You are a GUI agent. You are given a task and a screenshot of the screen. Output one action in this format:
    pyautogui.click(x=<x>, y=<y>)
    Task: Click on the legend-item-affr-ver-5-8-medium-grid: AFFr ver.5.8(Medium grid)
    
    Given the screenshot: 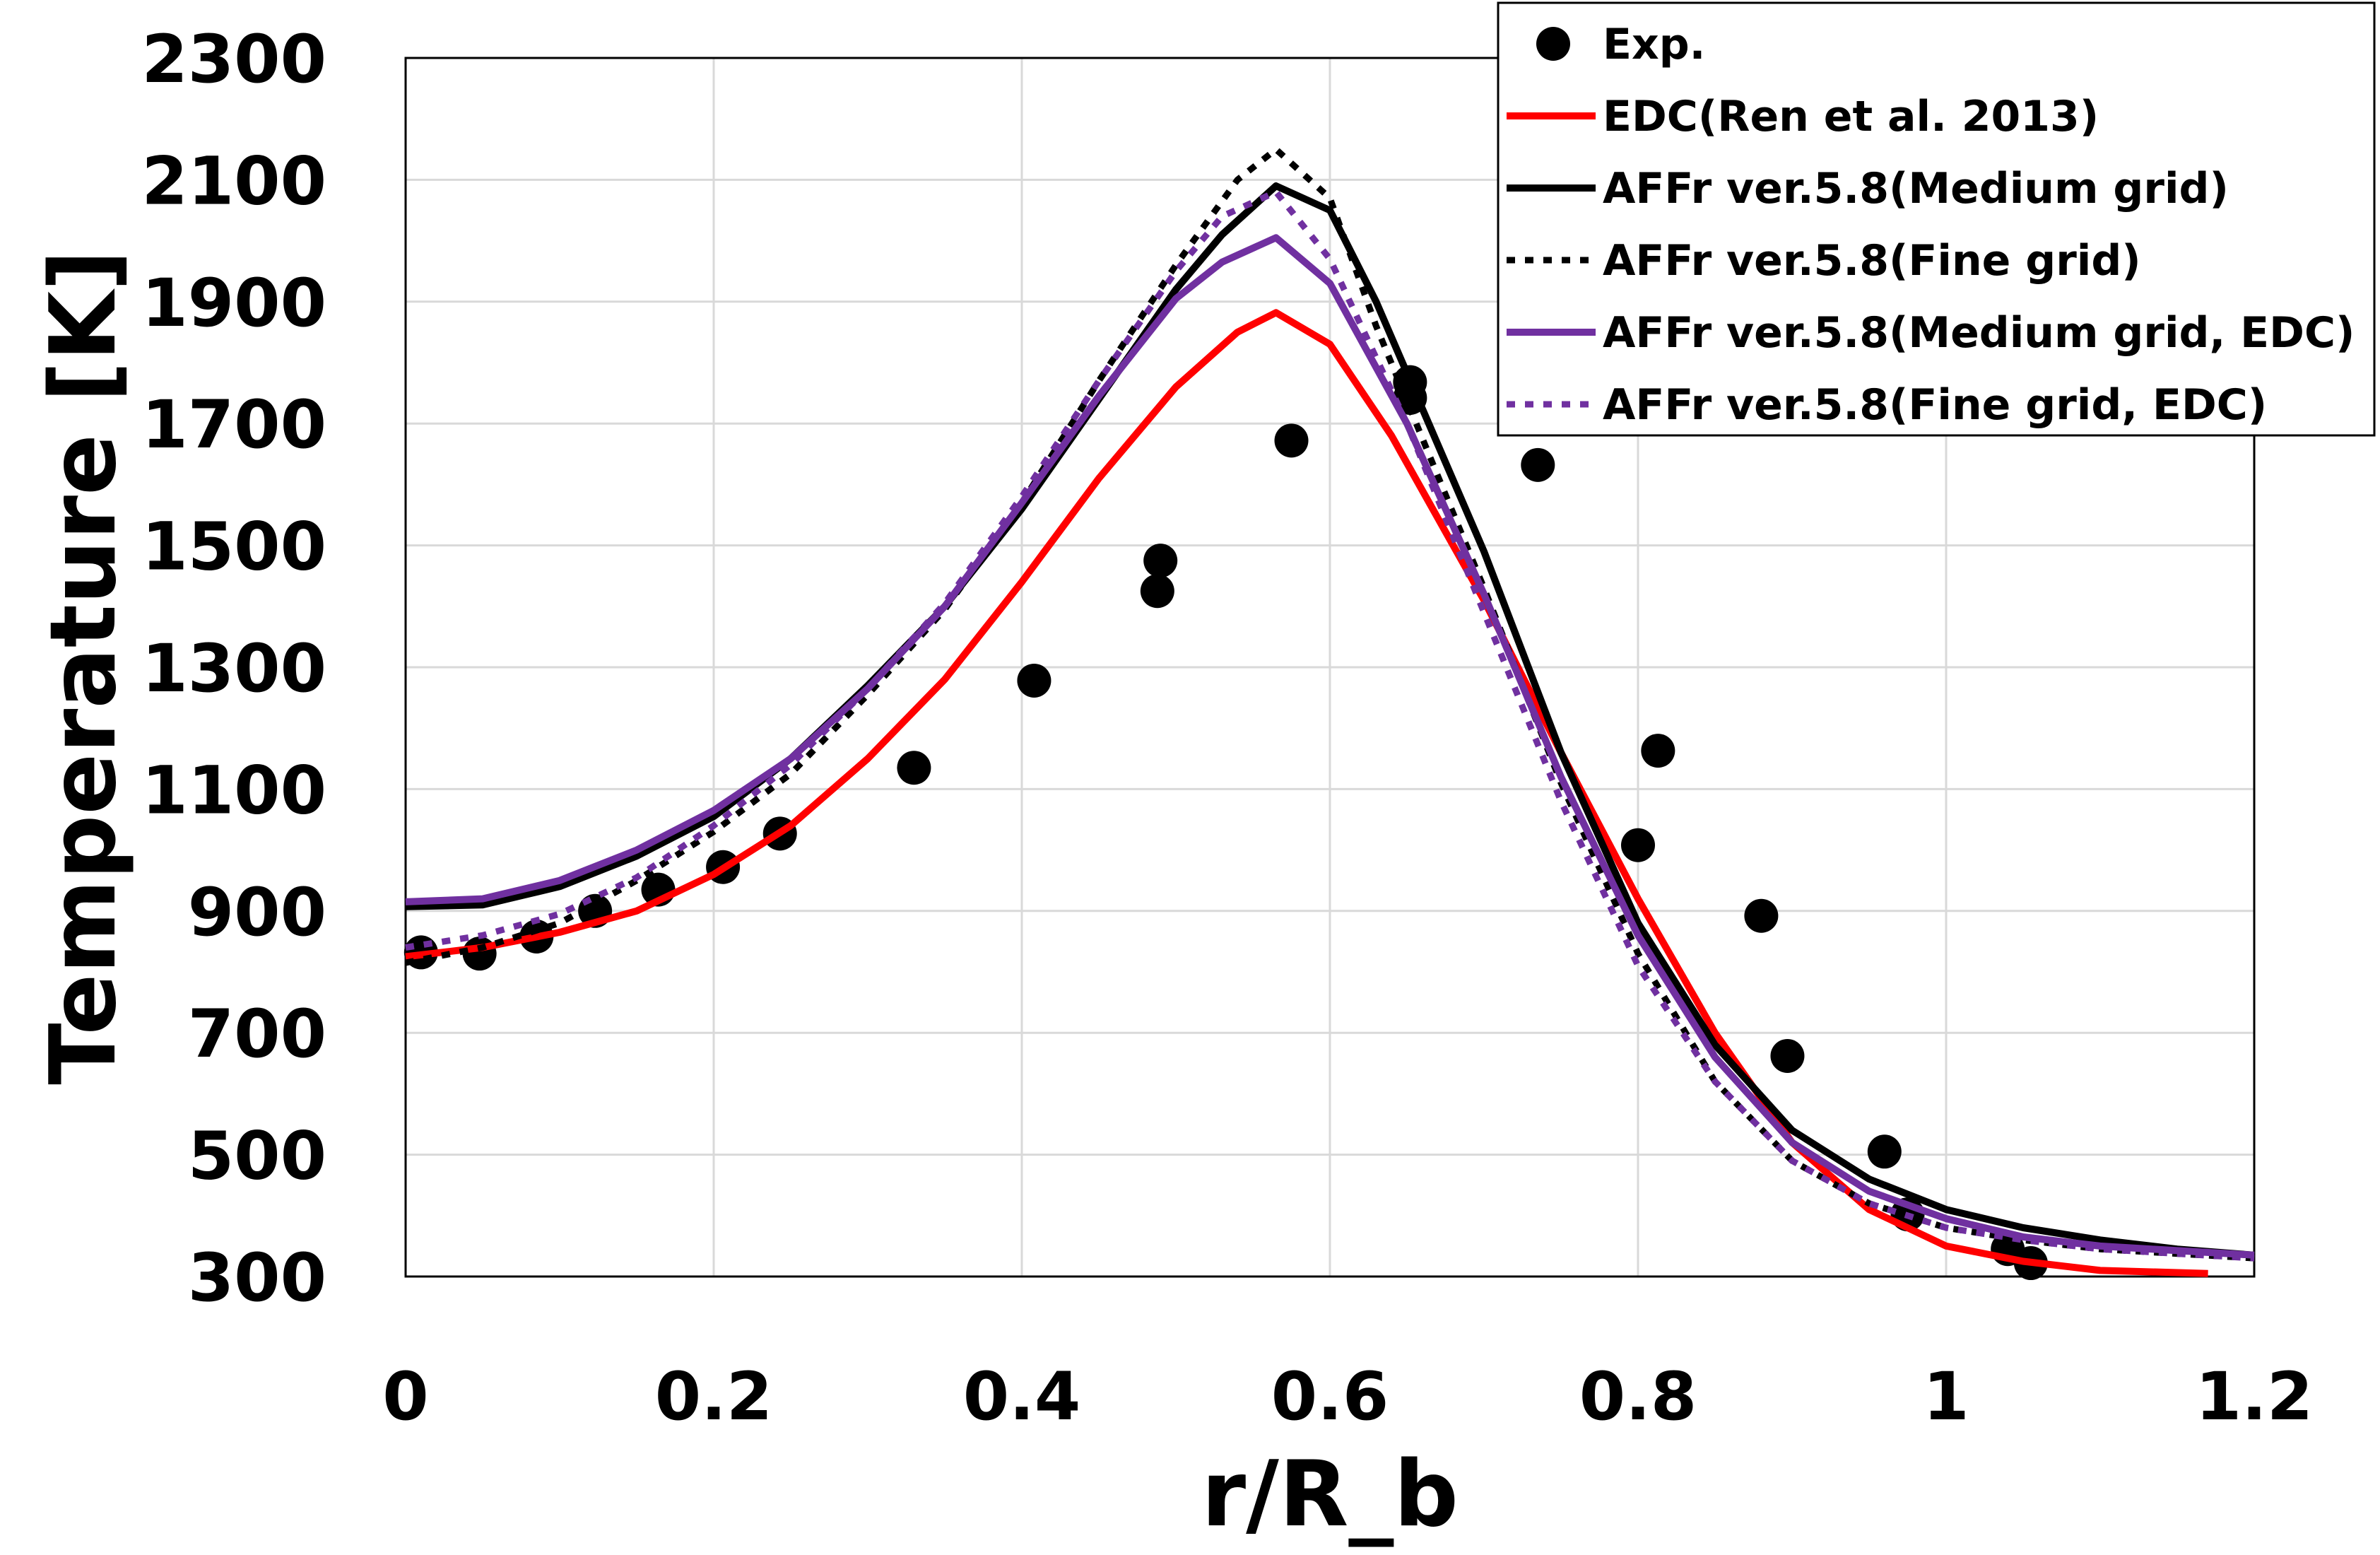 What is the action you would take?
    pyautogui.click(x=1868, y=188)
    